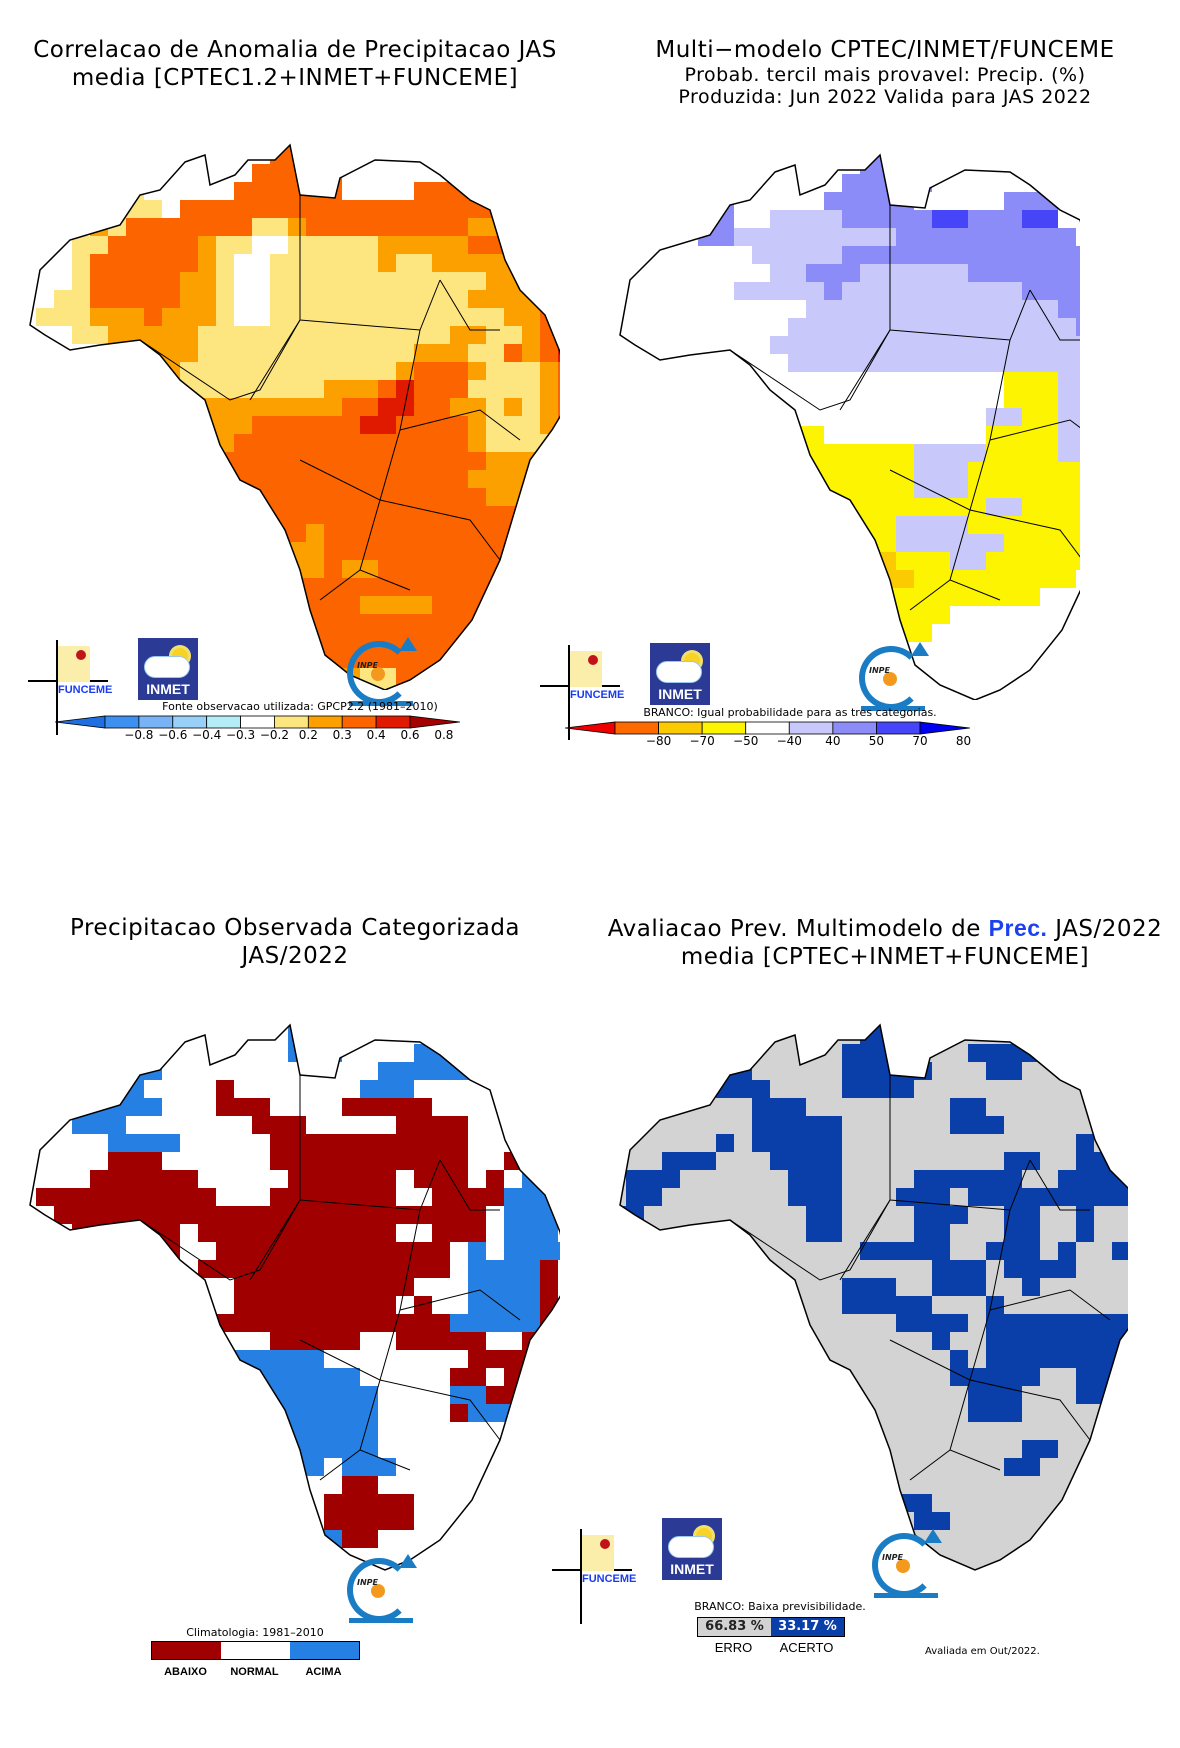 This screenshot has height=1748, width=1180. I want to click on country-border, so click(294, 1297).